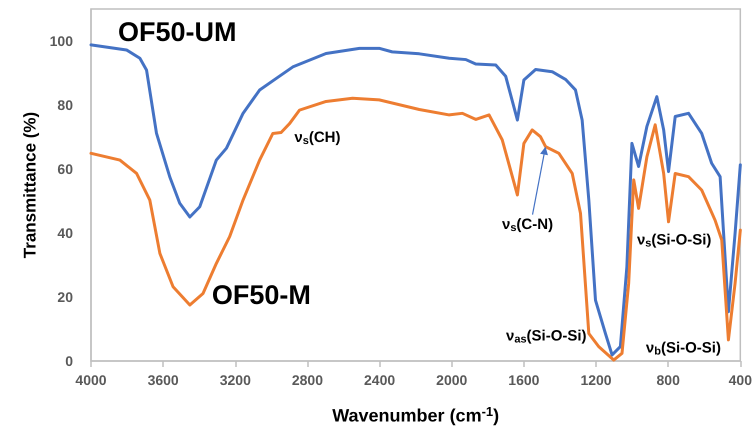 This screenshot has height=434, width=755. What do you see at coordinates (91, 380) in the screenshot?
I see `x-tick-label: 4000` at bounding box center [91, 380].